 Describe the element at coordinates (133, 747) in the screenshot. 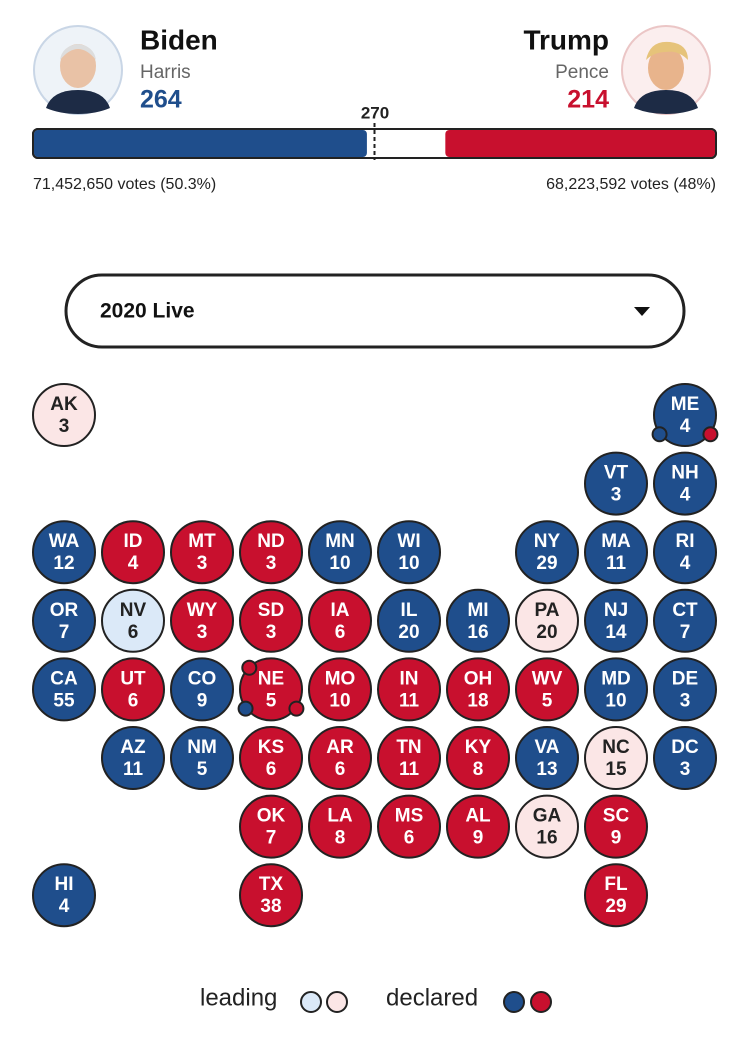

I see `state-abbr: AZ` at that location.